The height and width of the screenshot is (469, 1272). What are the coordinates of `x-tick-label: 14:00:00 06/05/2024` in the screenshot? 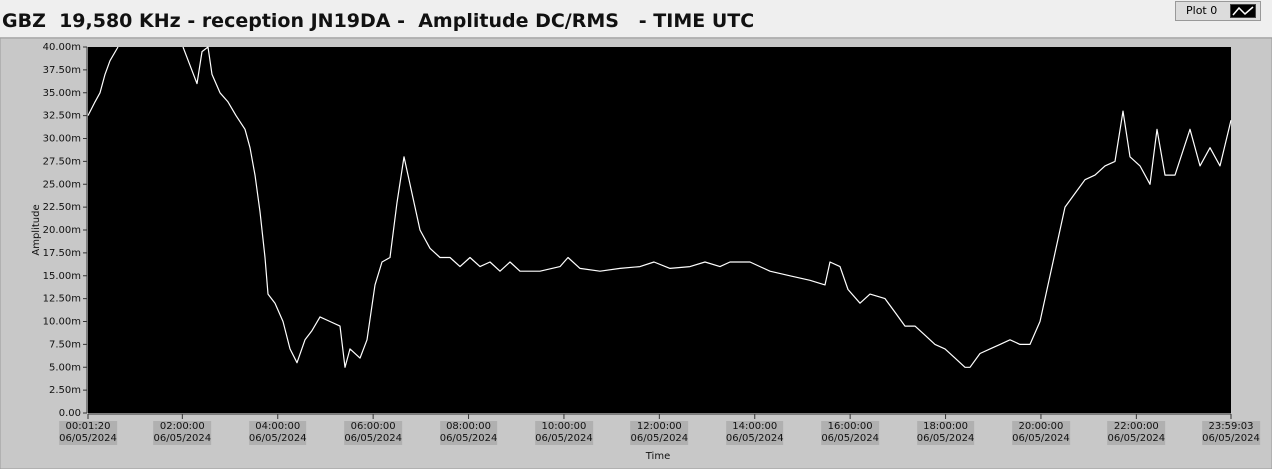 It's located at (754, 433).